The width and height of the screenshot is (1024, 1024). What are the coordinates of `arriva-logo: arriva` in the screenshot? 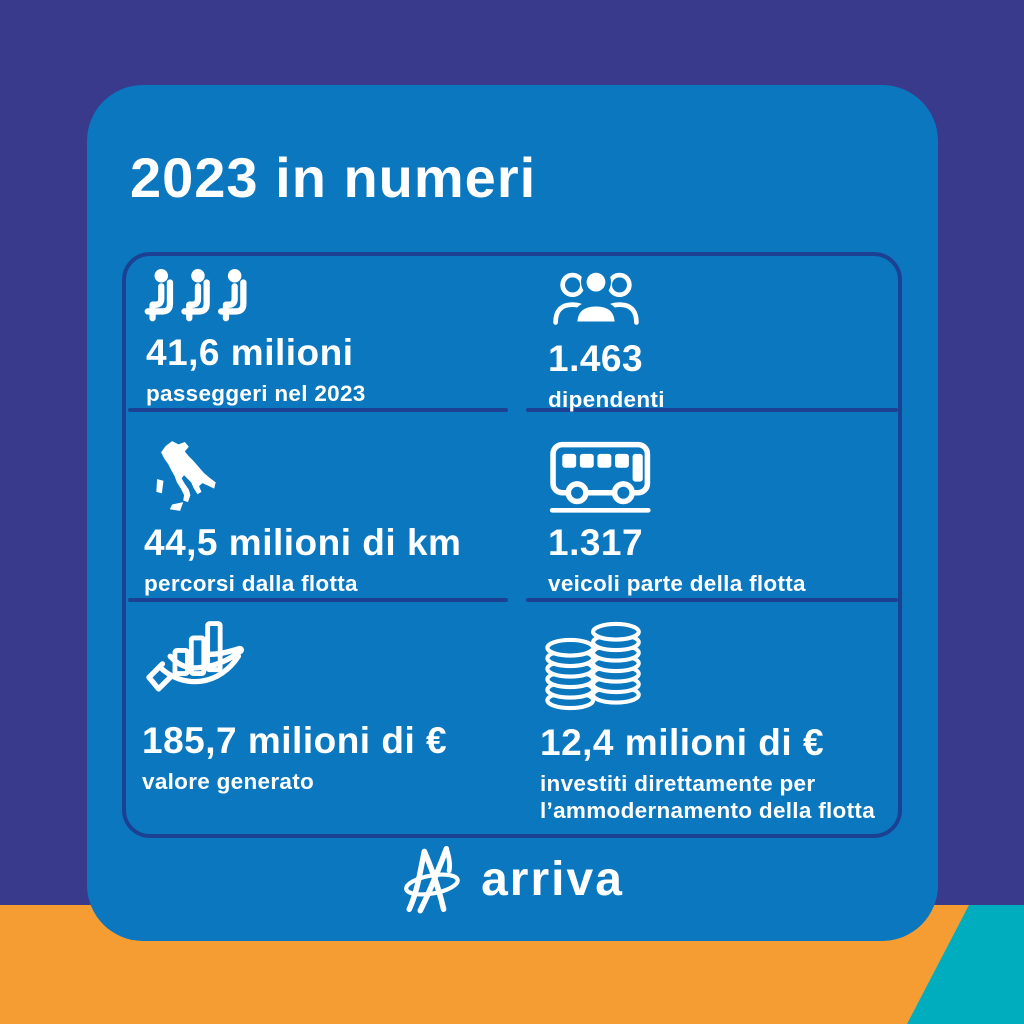 It's located at (512, 879).